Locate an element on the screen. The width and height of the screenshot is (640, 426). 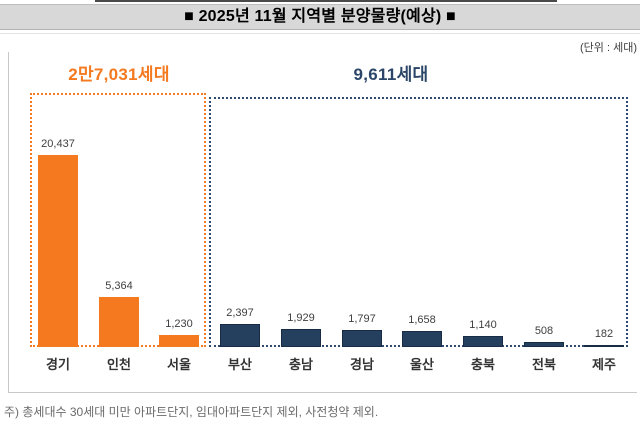
bar-value-label: 508 is located at coordinates (544, 331).